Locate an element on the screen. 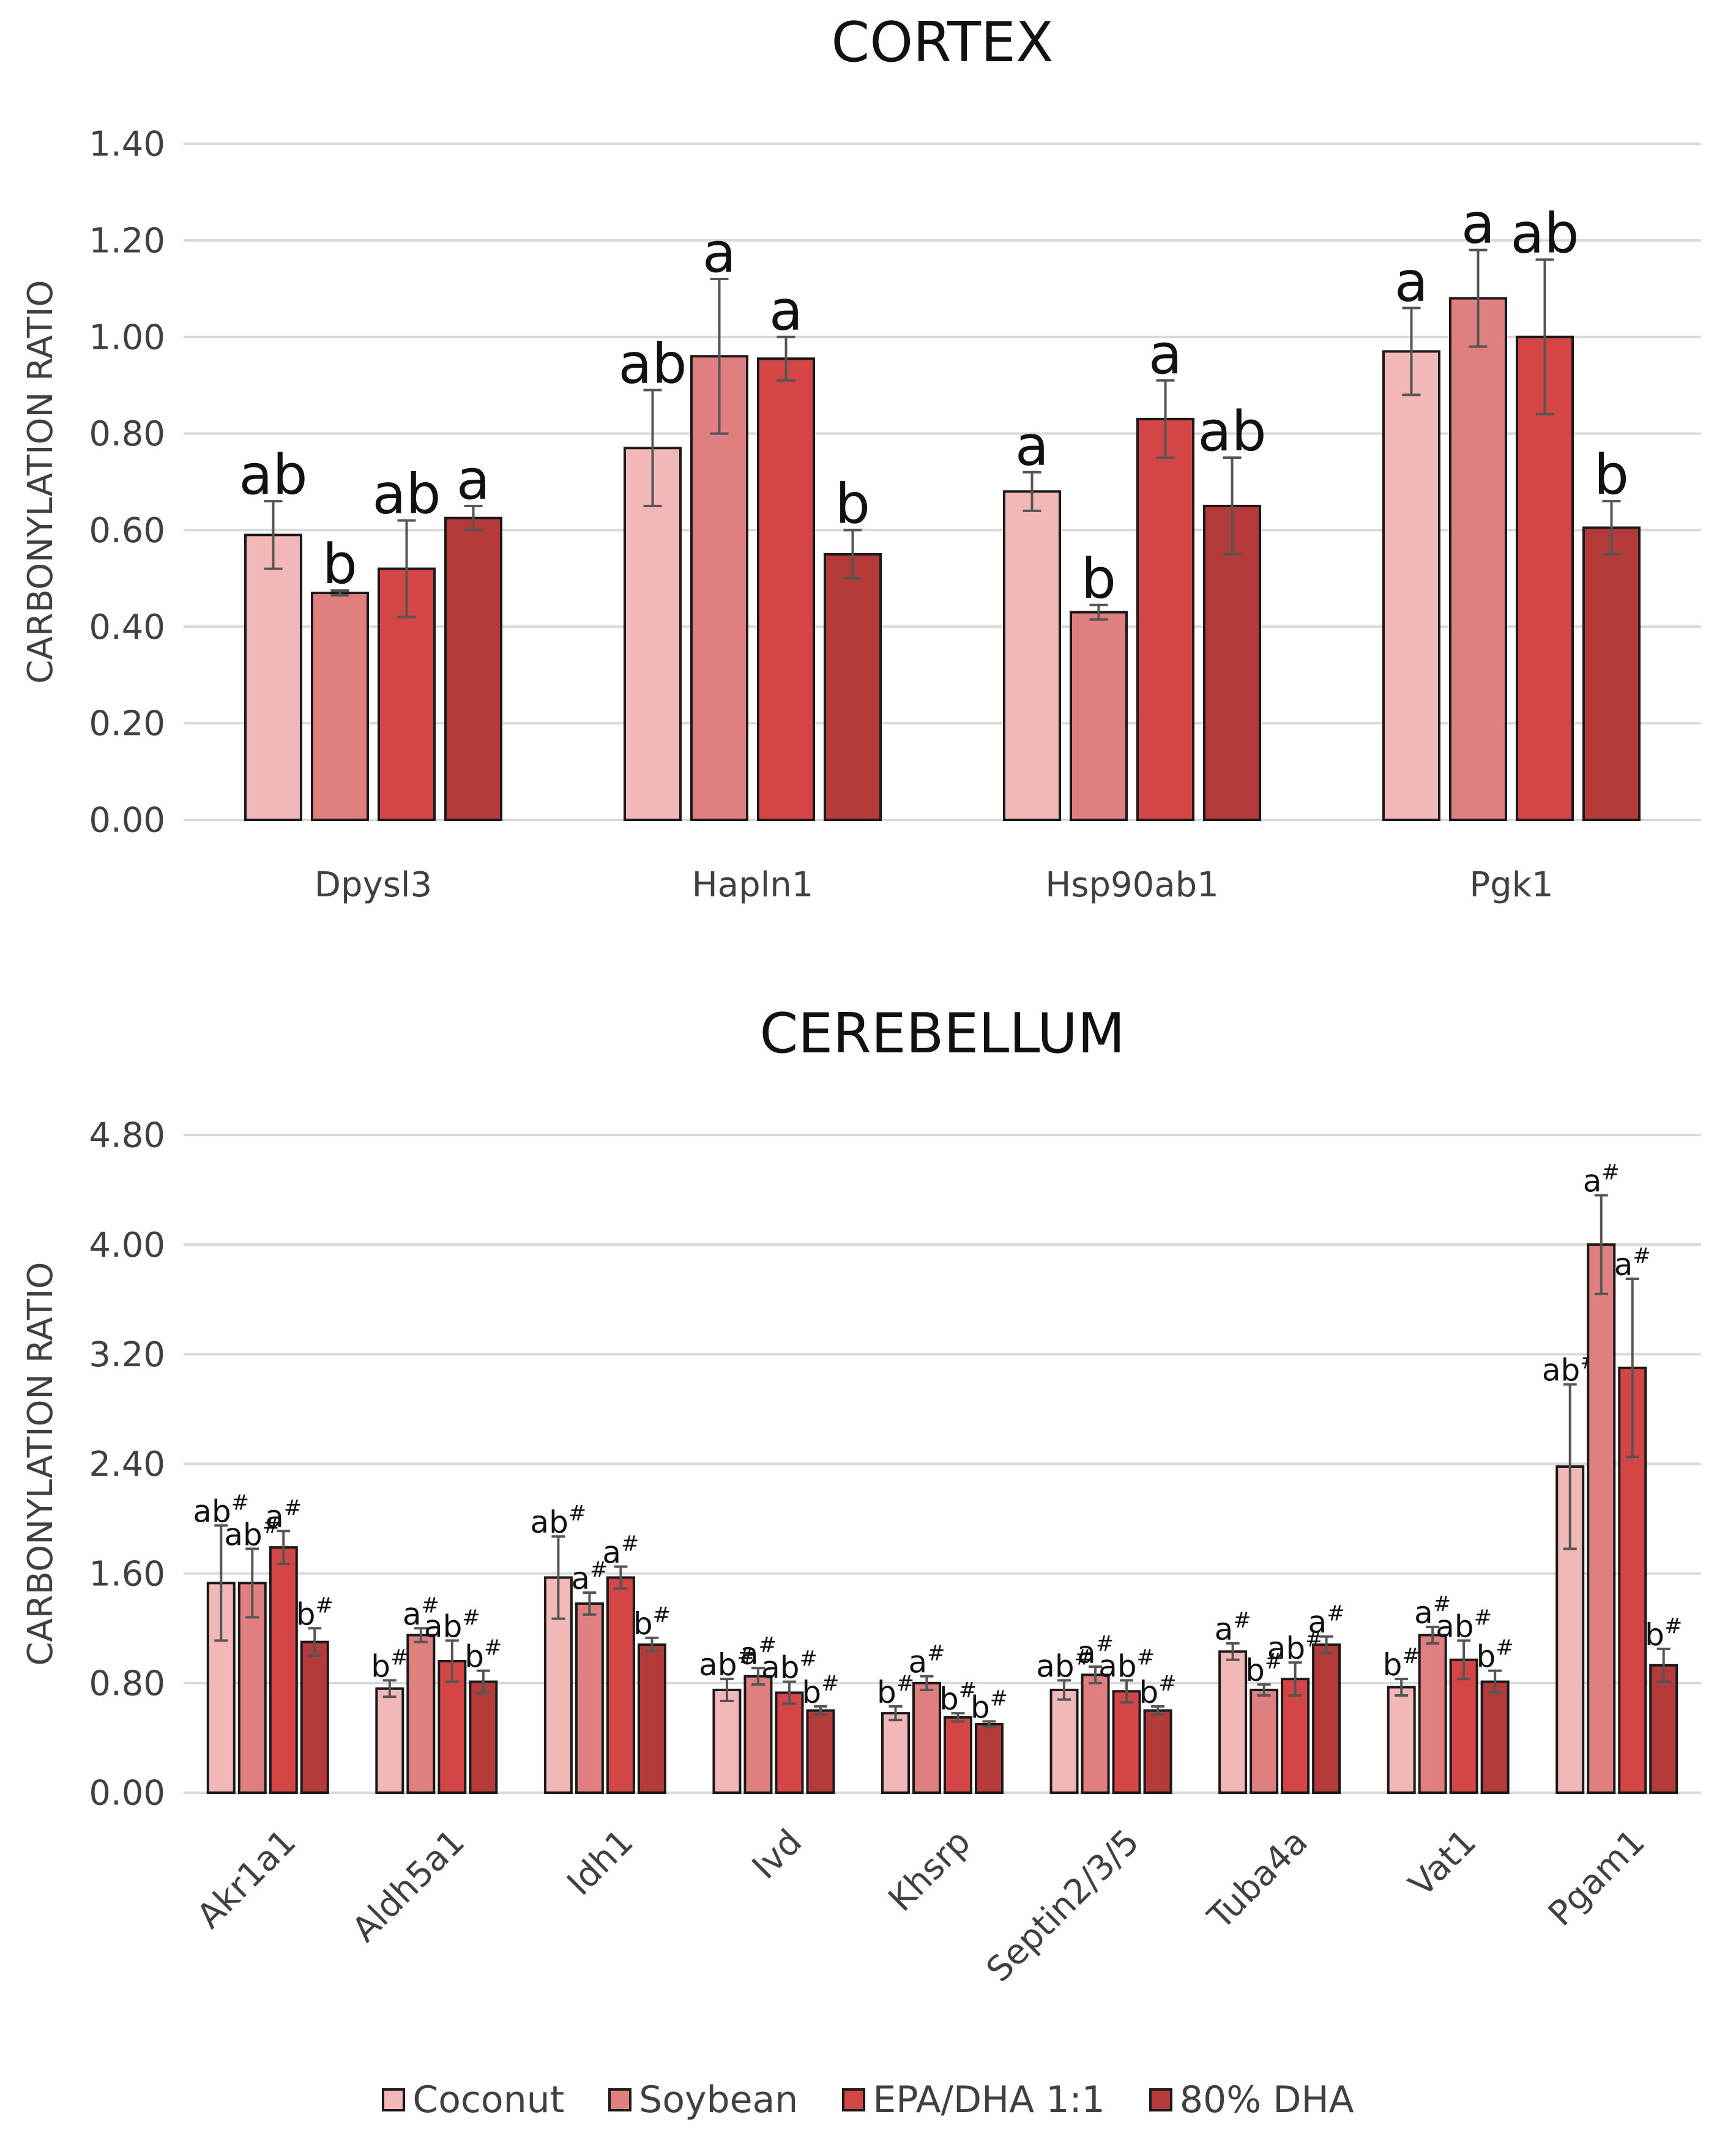 This screenshot has height=2139, width=1736. cortex-bar-pgk1-80-dha is located at coordinates (1611, 673).